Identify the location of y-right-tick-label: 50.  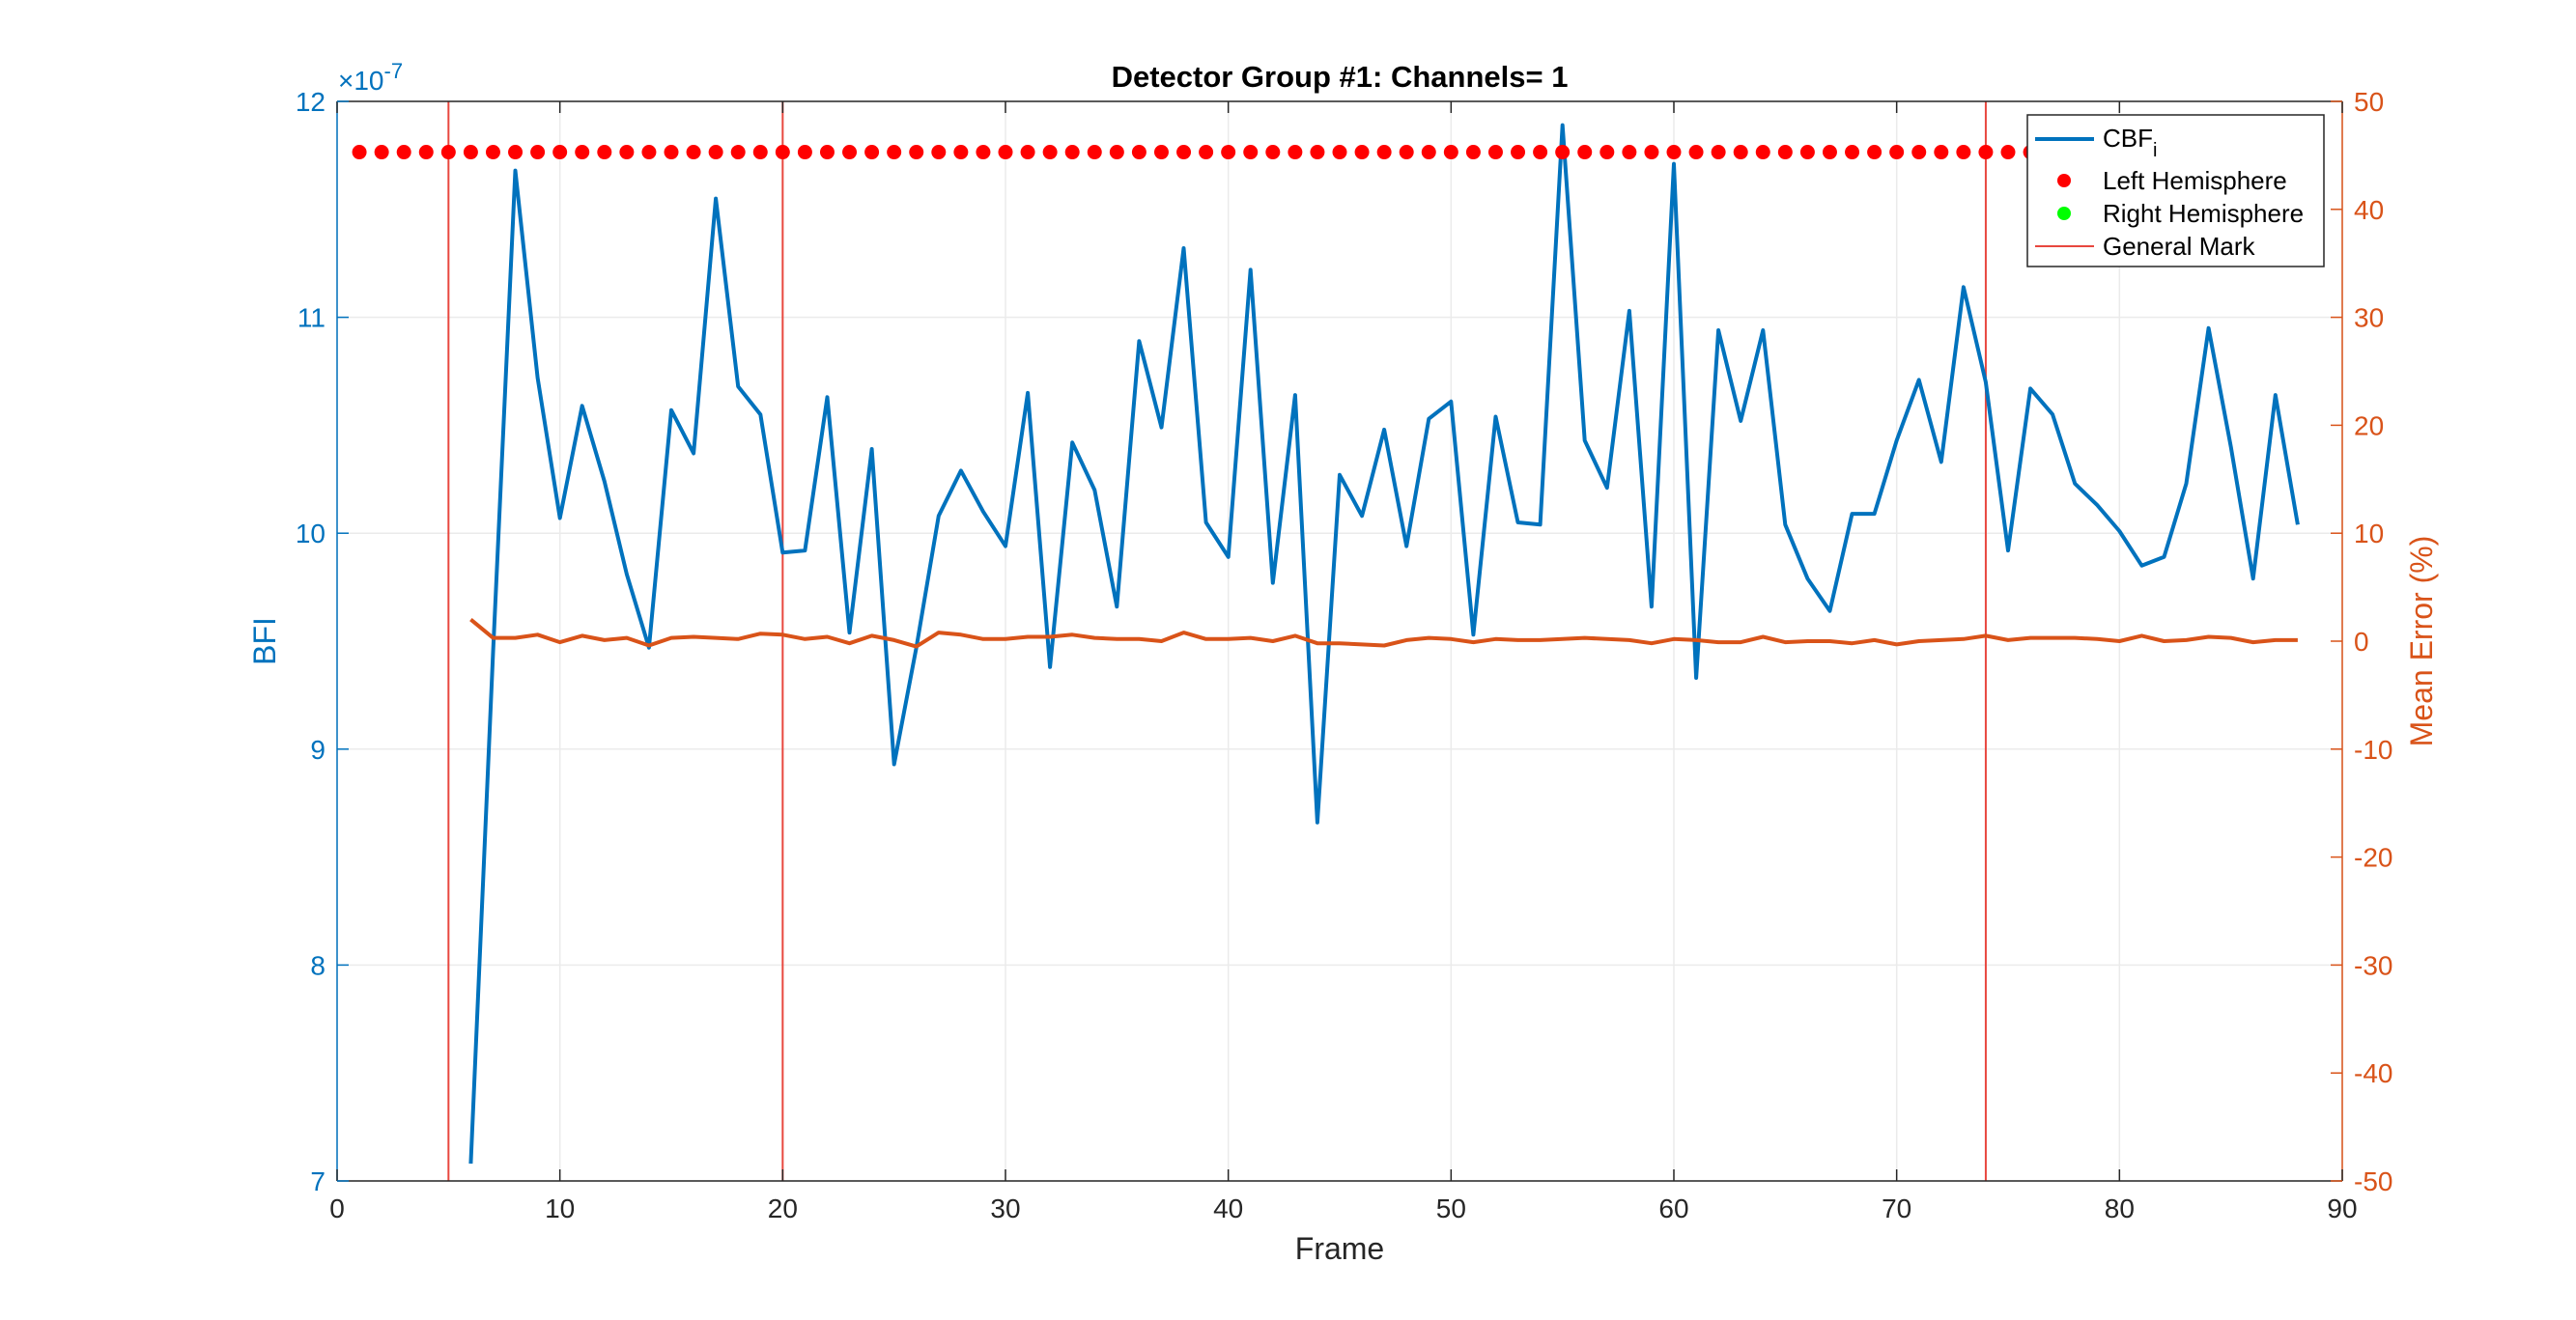
(2369, 102).